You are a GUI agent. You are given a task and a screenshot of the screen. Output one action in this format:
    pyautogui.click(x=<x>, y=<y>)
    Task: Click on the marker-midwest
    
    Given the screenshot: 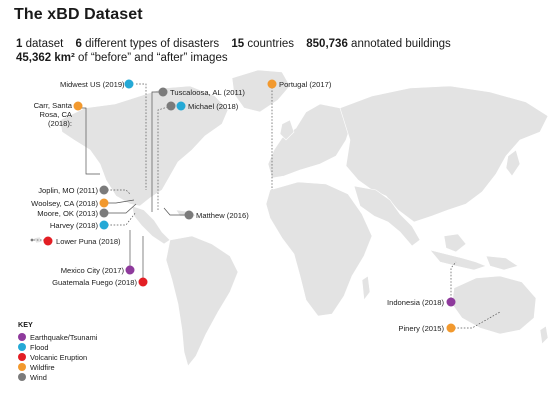 What is the action you would take?
    pyautogui.click(x=129, y=84)
    